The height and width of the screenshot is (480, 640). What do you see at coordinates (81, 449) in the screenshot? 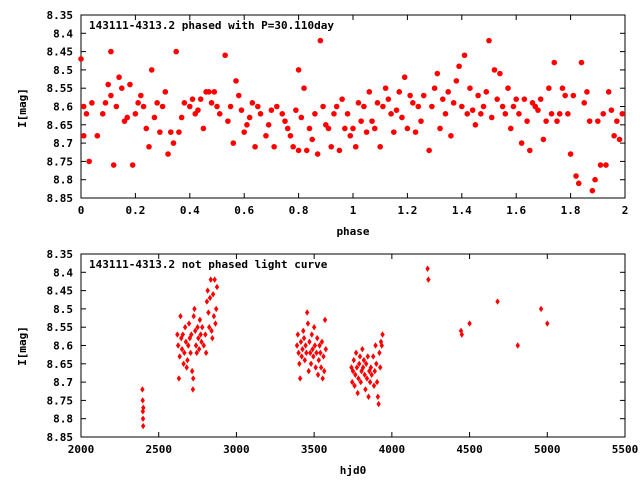
I see `unphased-x-tick-label: 2000` at bounding box center [81, 449].